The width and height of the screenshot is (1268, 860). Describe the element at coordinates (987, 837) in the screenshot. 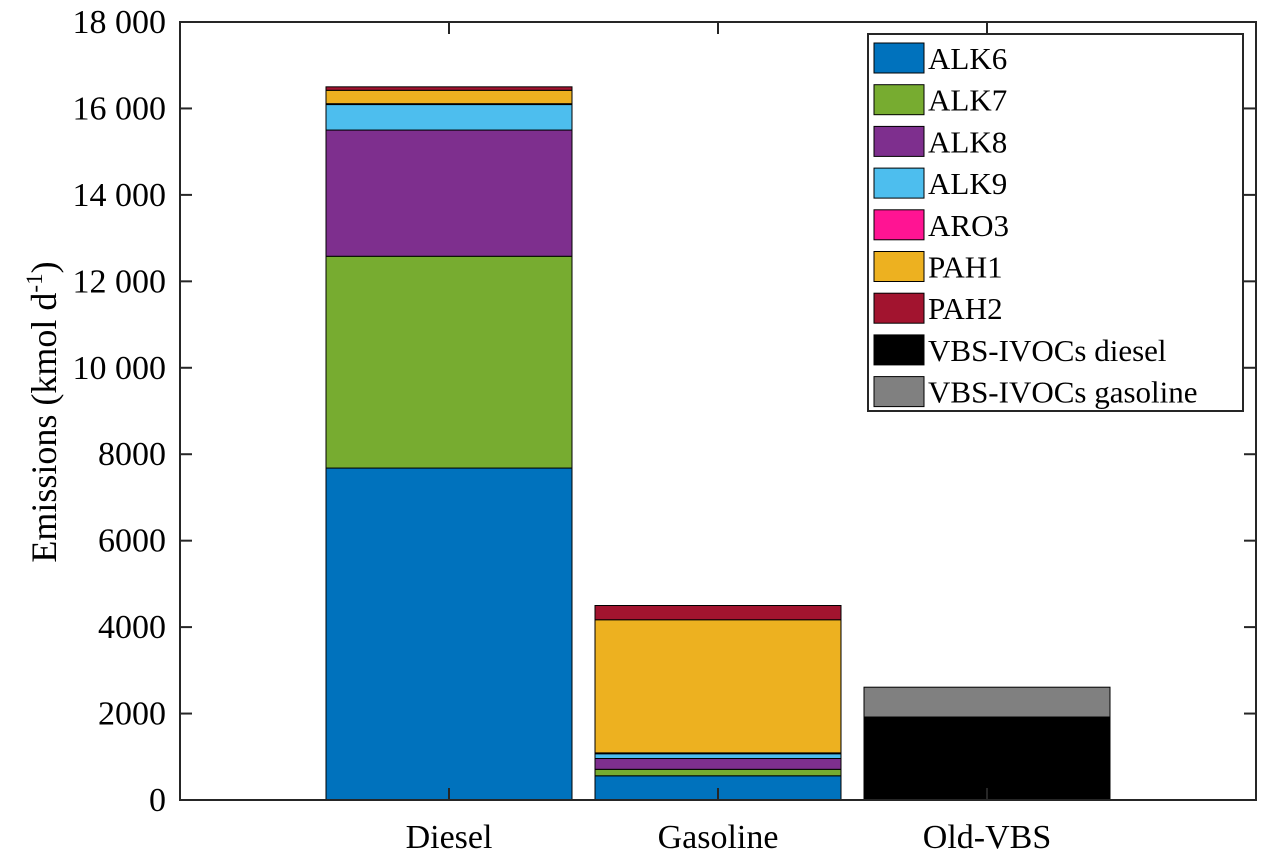

I see `x-tick-label-old-vbs: Old-VBS` at that location.